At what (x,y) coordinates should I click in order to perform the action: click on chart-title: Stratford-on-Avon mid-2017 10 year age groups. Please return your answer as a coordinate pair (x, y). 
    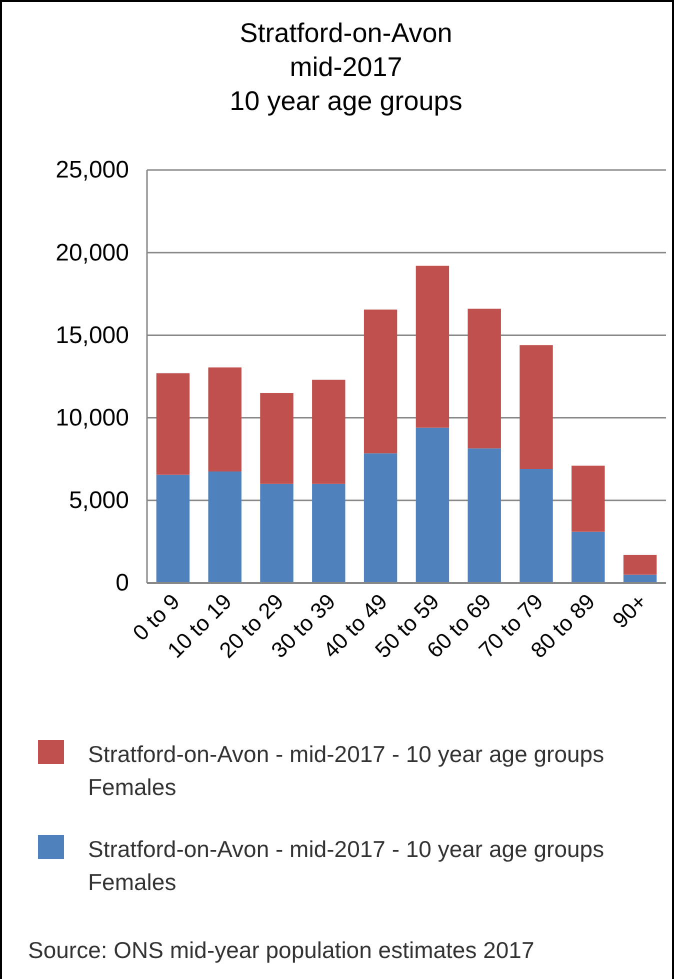
    Looking at the image, I should click on (346, 67).